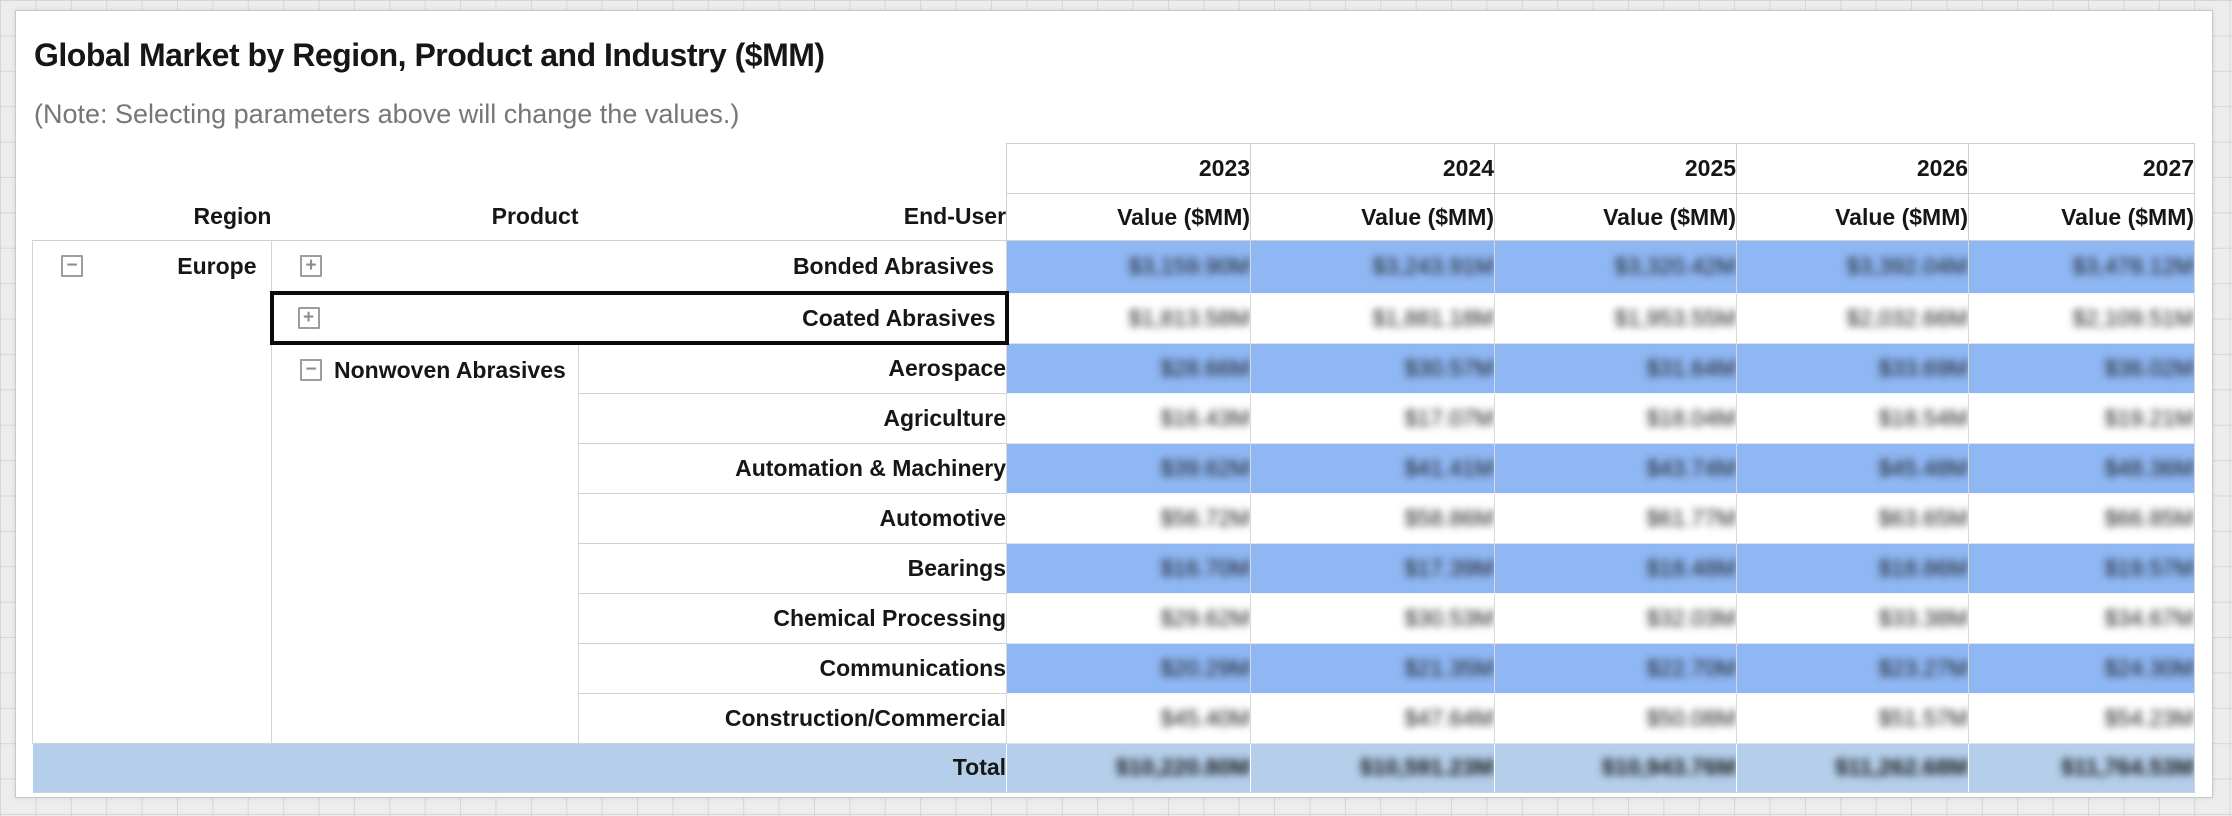  I want to click on total-label-cell: Total, so click(519, 767).